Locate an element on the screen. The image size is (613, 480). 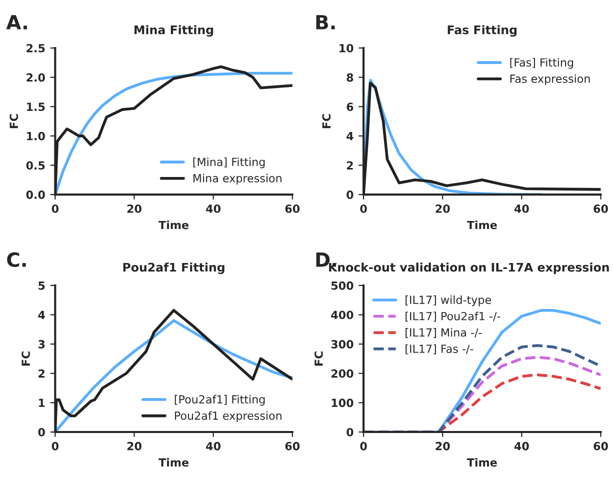
y-tick-label: 500 is located at coordinates (342, 285).